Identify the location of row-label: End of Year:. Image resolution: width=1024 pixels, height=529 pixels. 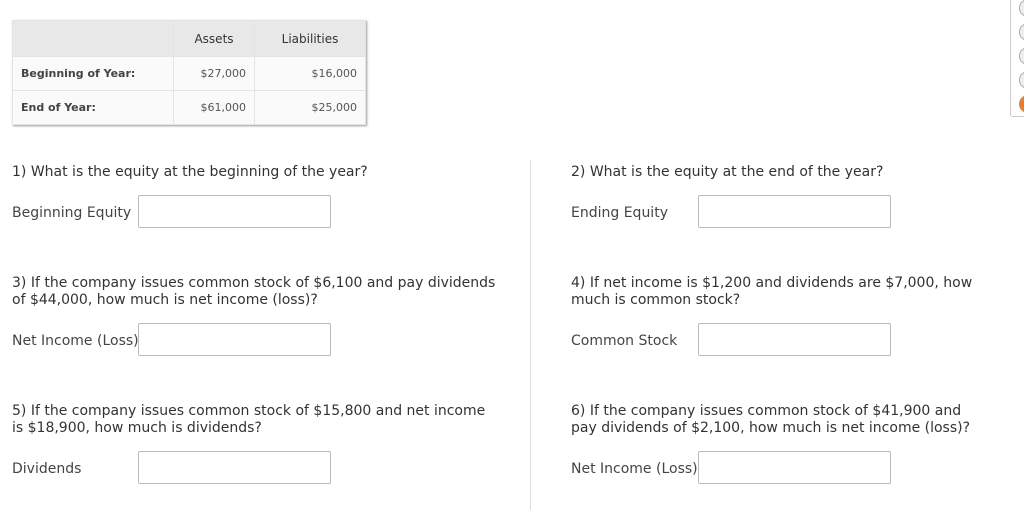
(93, 107).